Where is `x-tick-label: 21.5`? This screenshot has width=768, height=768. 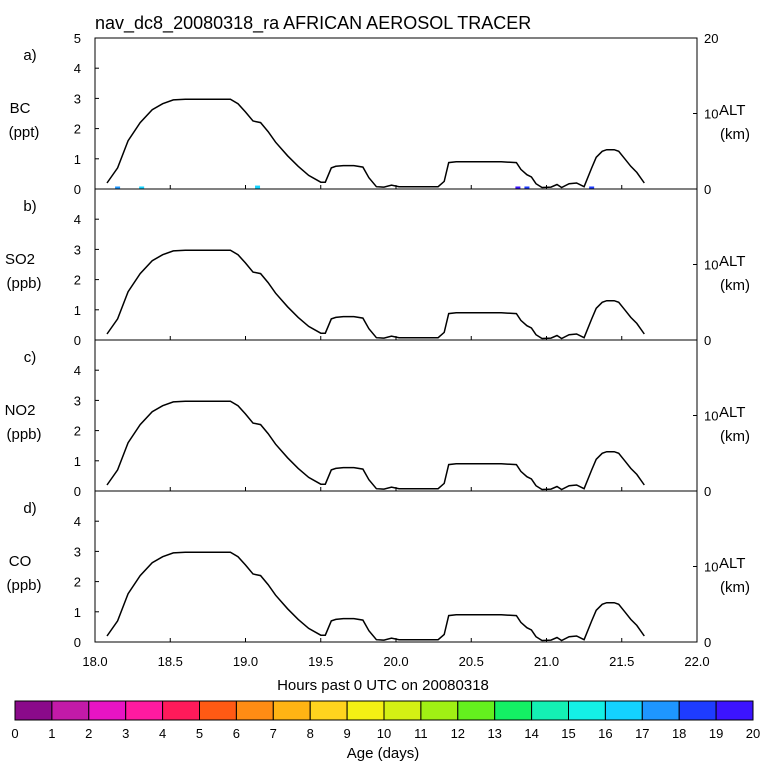 x-tick-label: 21.5 is located at coordinates (621, 661).